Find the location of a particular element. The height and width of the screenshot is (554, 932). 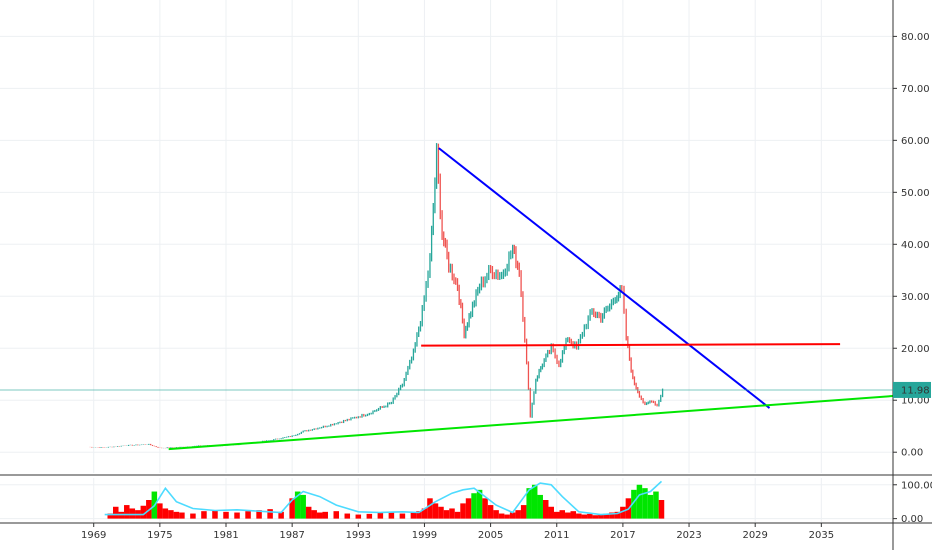

y-tick-label: 40.00 is located at coordinates (915, 245).